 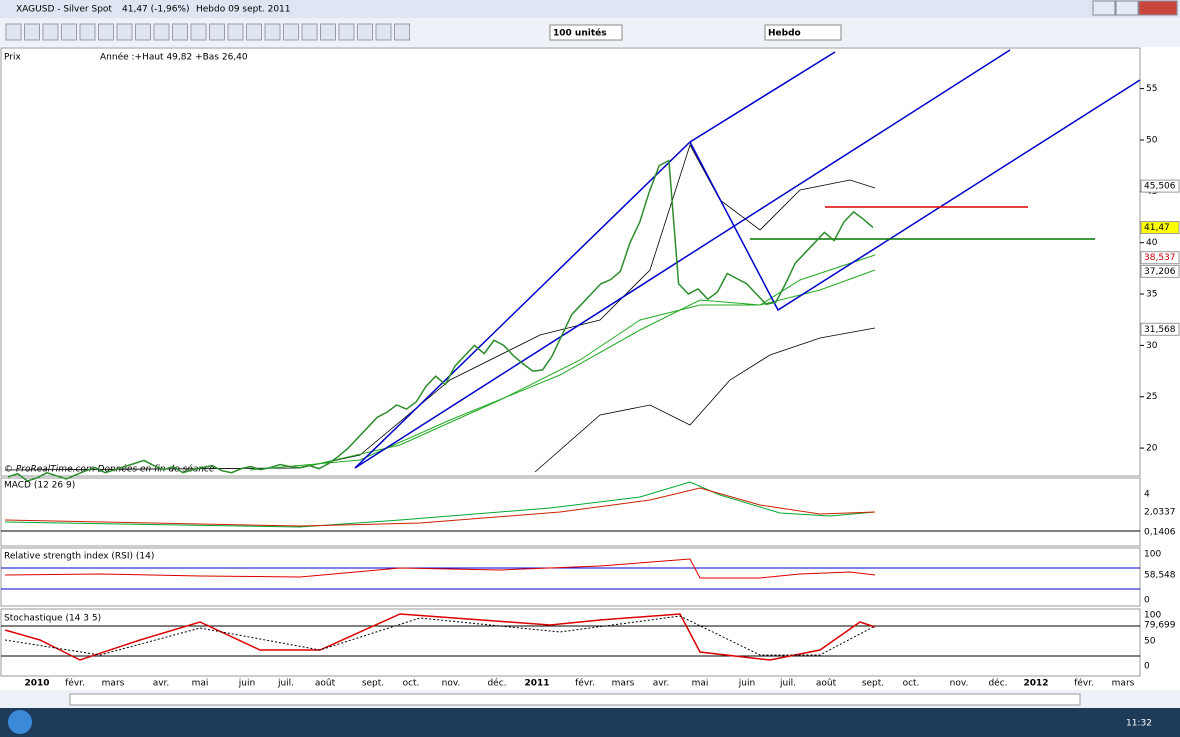 What do you see at coordinates (411, 684) in the screenshot?
I see `time-label: oct.` at bounding box center [411, 684].